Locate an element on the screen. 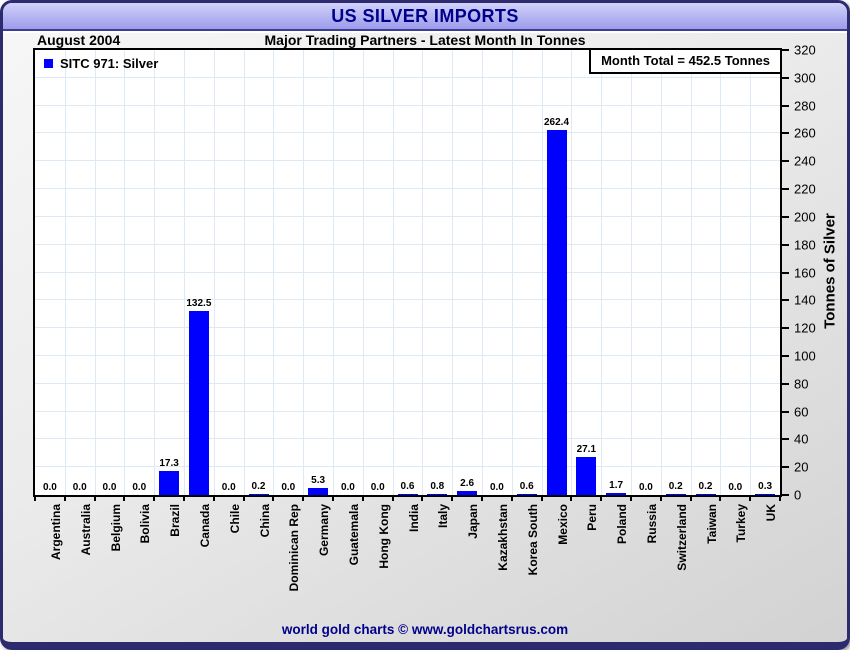 The width and height of the screenshot is (850, 650). x-tick-label: Bolivia is located at coordinates (145, 524).